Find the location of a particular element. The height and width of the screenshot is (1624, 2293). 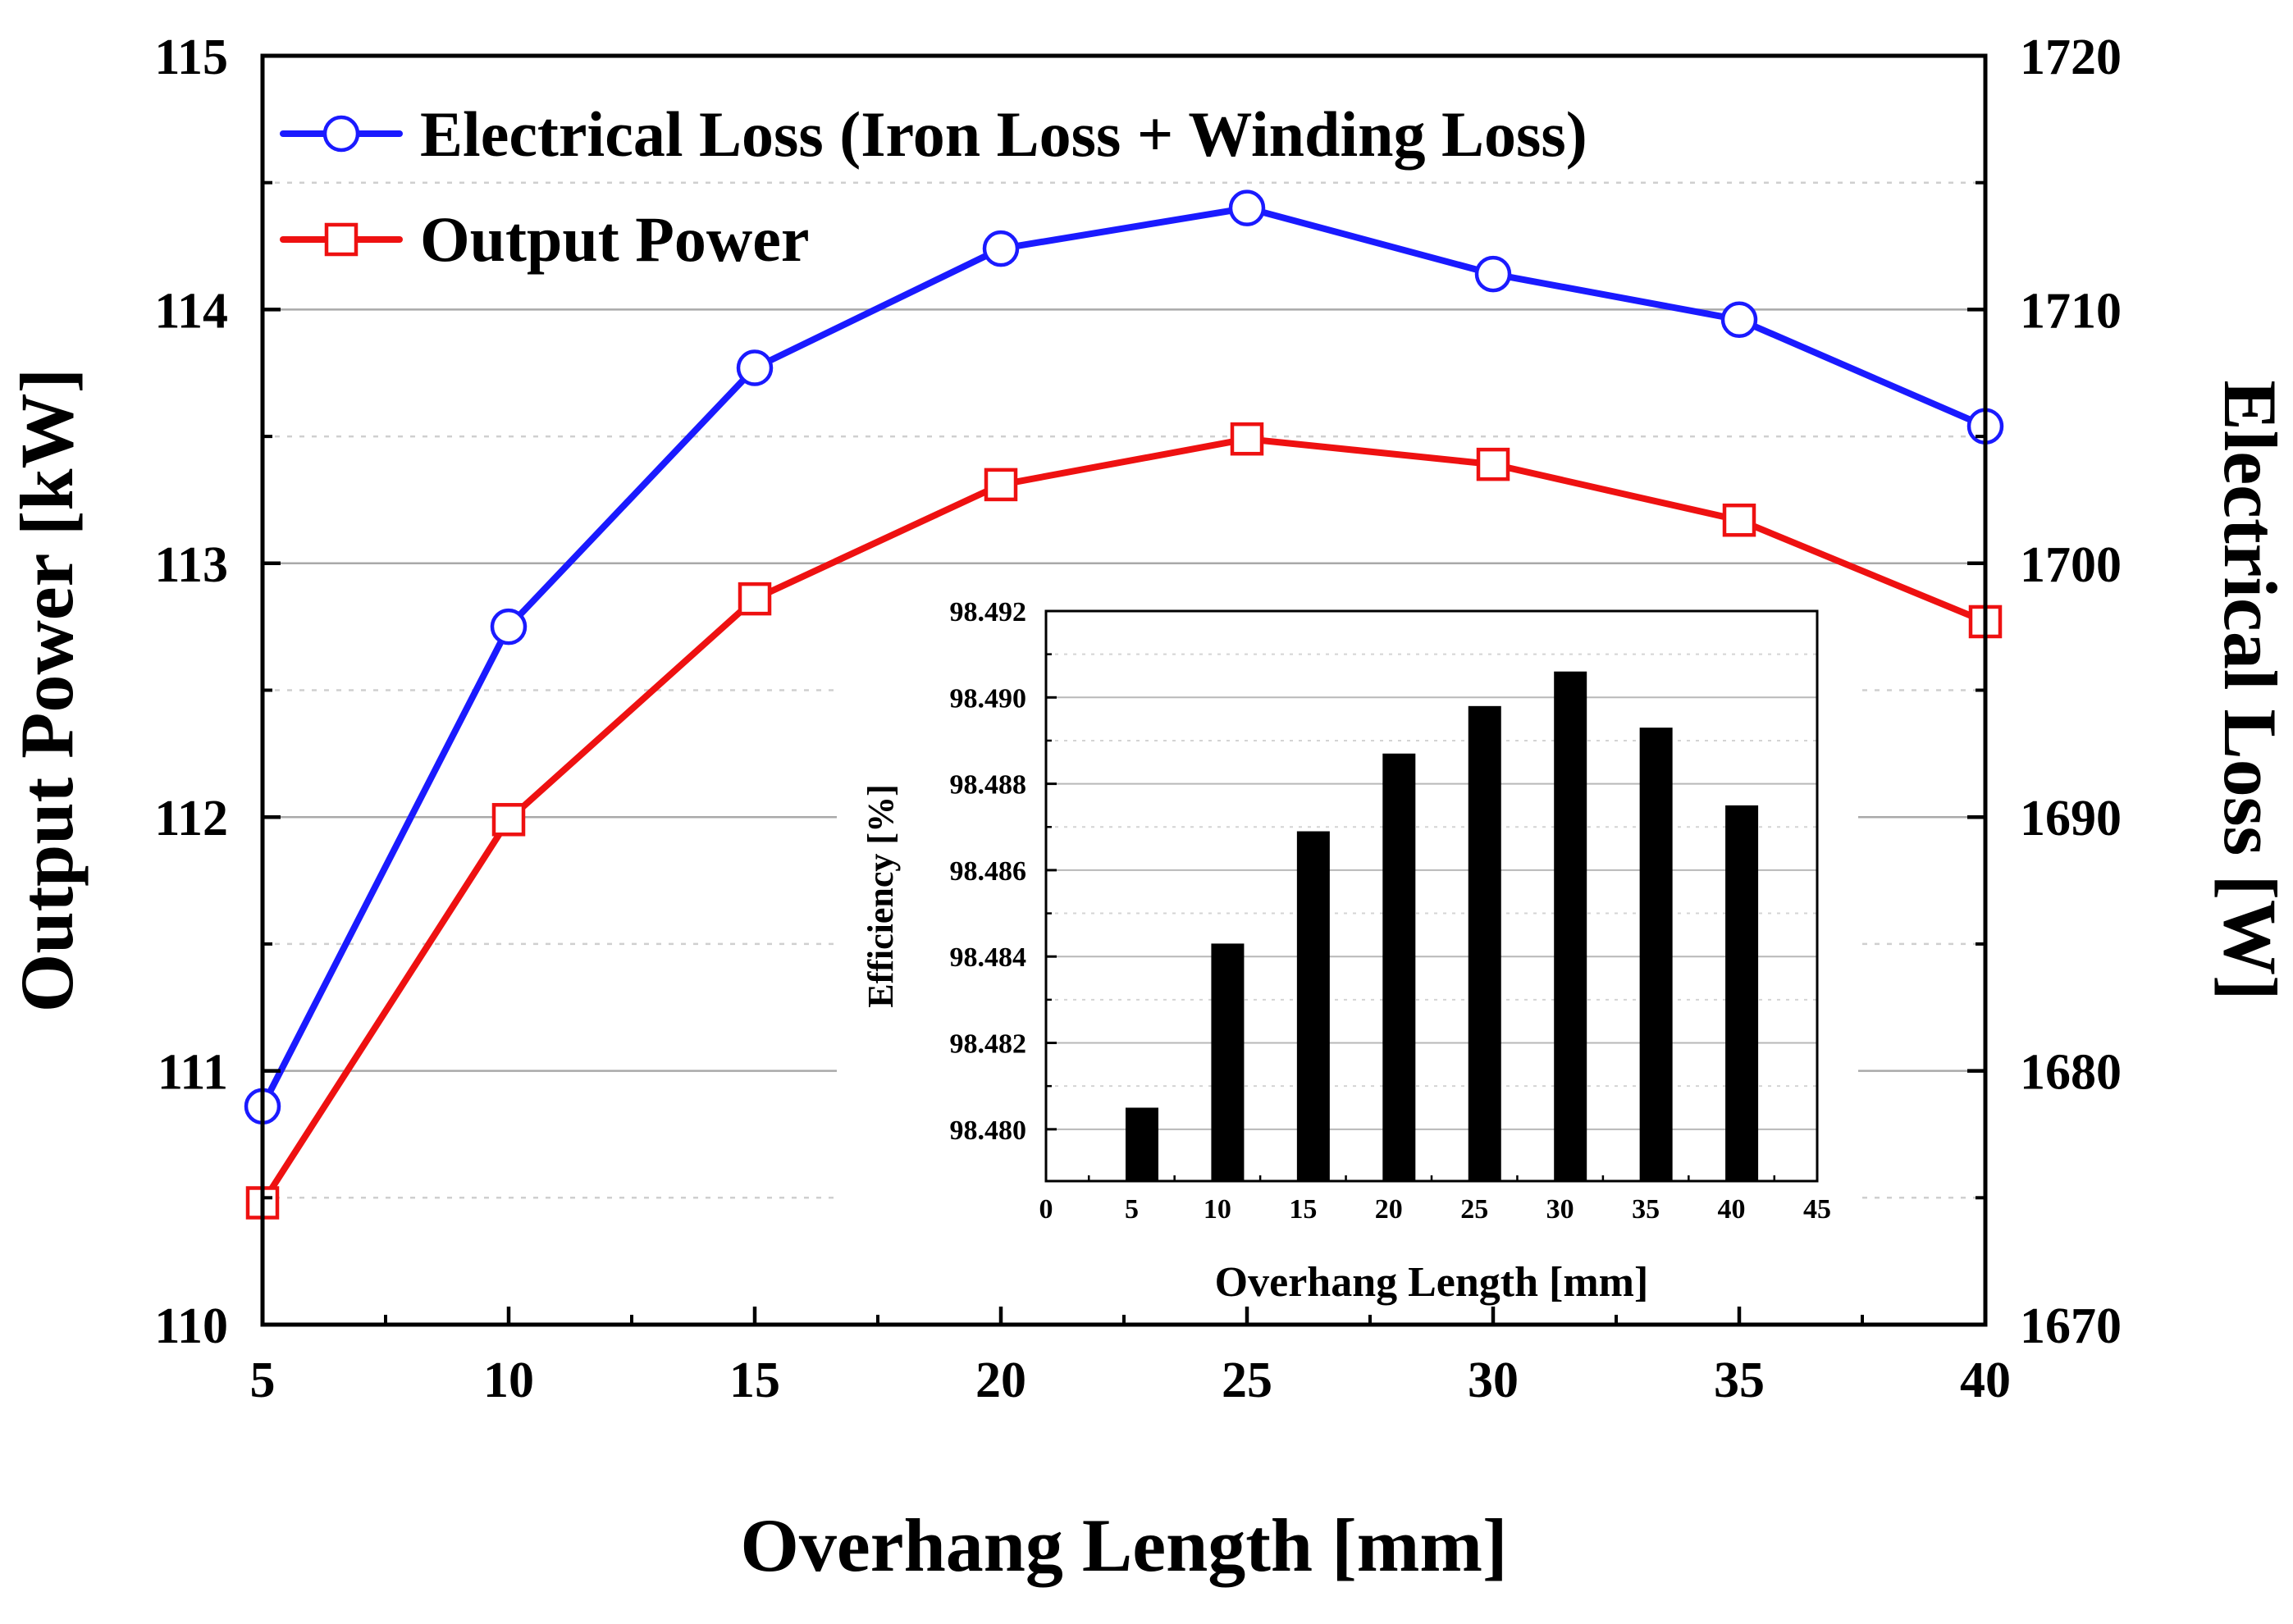

inset-gridlines is located at coordinates (1431, 870).